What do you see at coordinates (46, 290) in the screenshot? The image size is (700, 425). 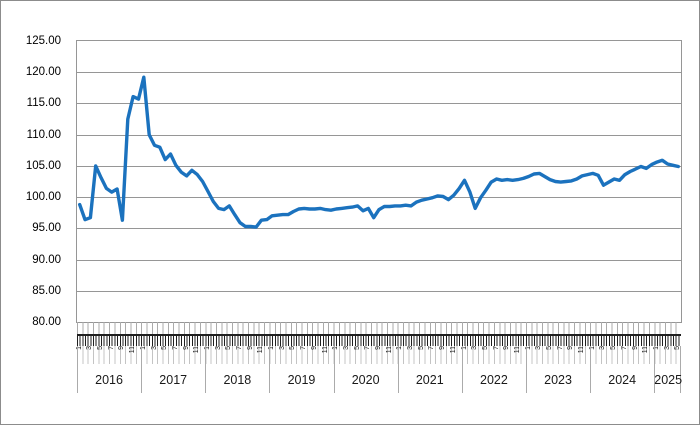 I see `y-tick-label: 85.00` at bounding box center [46, 290].